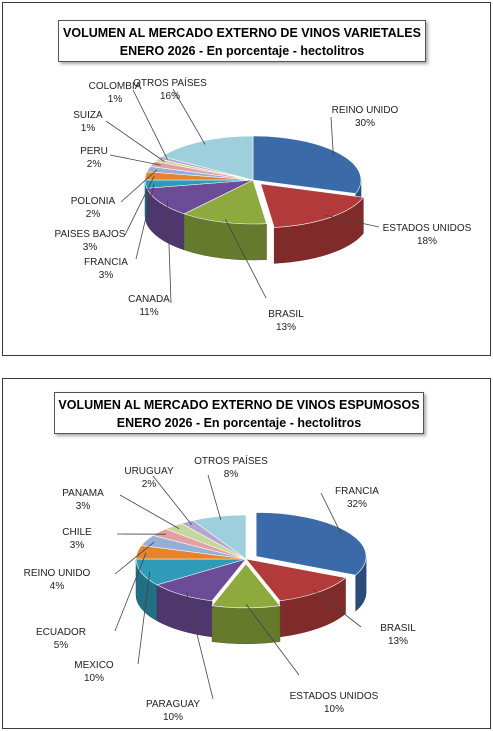 The image size is (493, 731). I want to click on leader-line-ecuador, so click(130, 592).